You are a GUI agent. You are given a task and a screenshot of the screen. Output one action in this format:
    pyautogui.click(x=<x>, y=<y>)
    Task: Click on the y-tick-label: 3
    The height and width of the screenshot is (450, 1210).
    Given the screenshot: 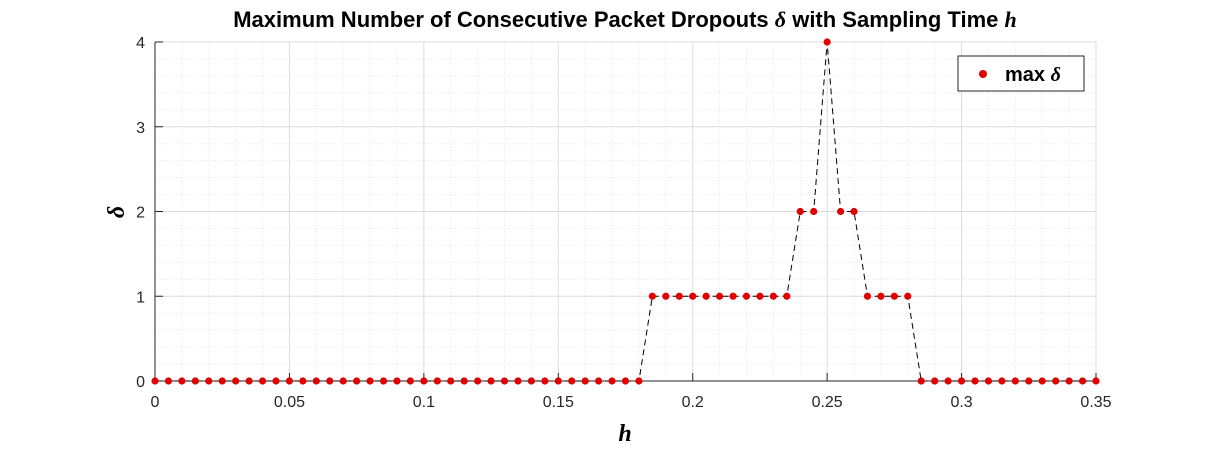 What is the action you would take?
    pyautogui.click(x=140, y=128)
    